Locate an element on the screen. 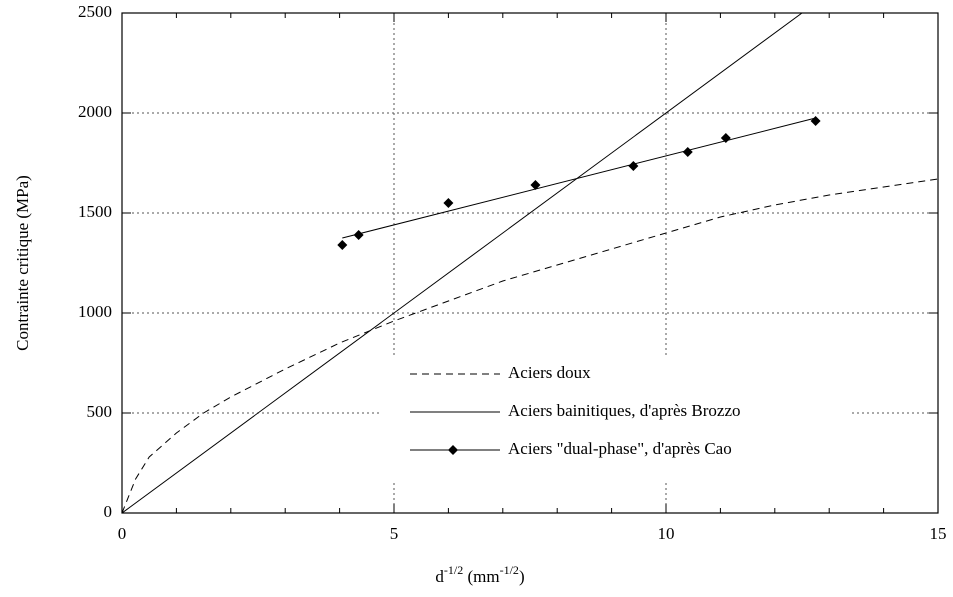  y-tick-label: 2000 is located at coordinates (95, 111).